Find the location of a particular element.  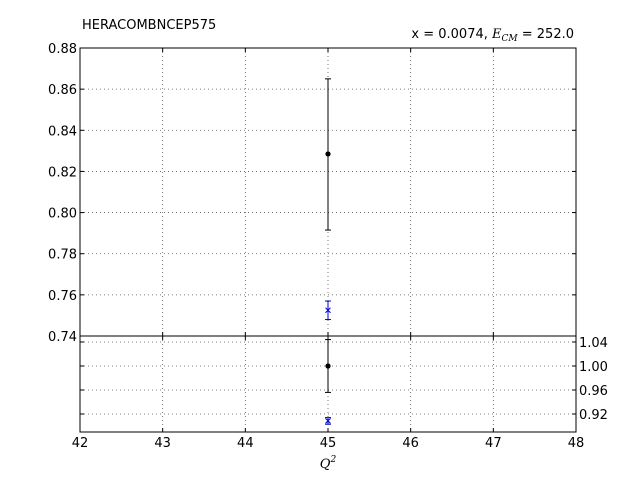

bottom-y-tick-label: 1.00 is located at coordinates (593, 367).